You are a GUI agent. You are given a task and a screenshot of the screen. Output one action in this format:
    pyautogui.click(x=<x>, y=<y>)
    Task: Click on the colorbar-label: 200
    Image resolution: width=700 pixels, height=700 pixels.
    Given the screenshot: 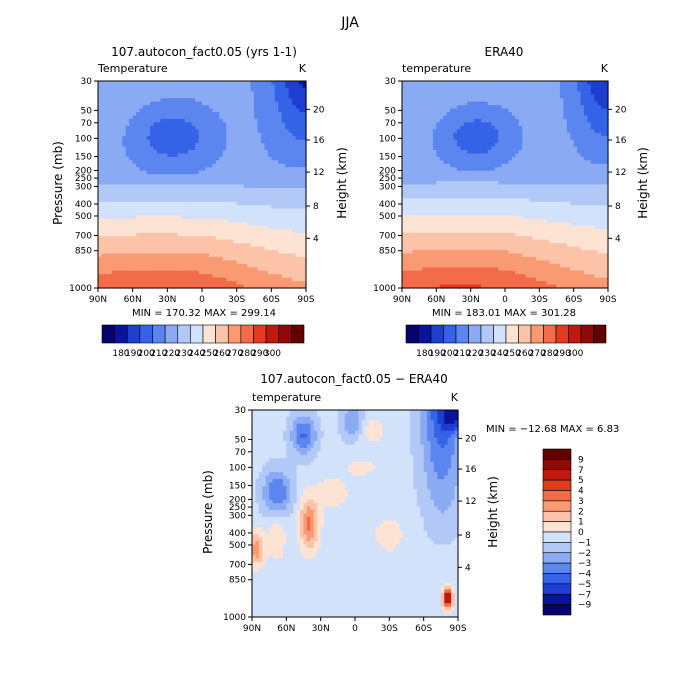 What is the action you would take?
    pyautogui.click(x=146, y=354)
    